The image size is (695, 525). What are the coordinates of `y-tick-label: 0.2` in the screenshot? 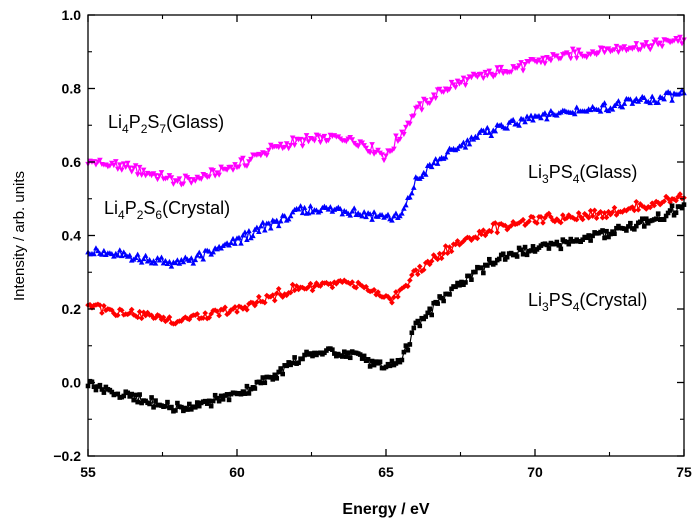 It's located at (72, 309).